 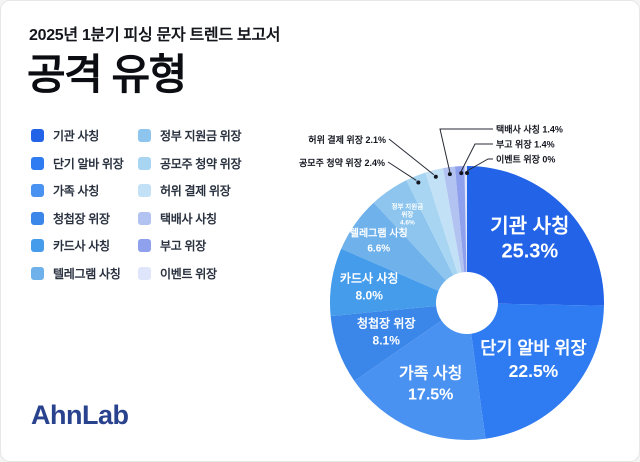 I want to click on legend-label: 카드사 사칭, so click(x=81, y=246).